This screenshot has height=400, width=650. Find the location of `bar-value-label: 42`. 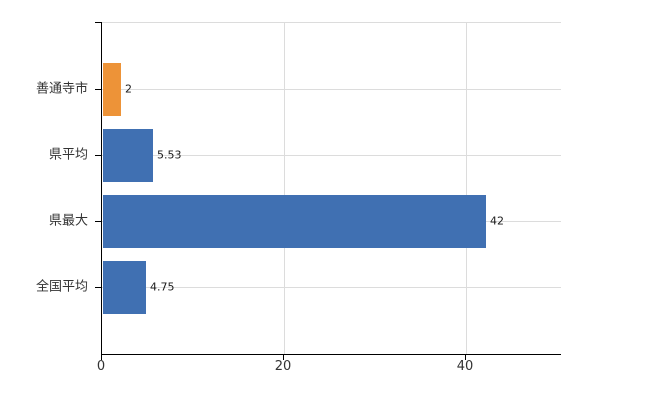

bar-value-label: 42 is located at coordinates (497, 221).